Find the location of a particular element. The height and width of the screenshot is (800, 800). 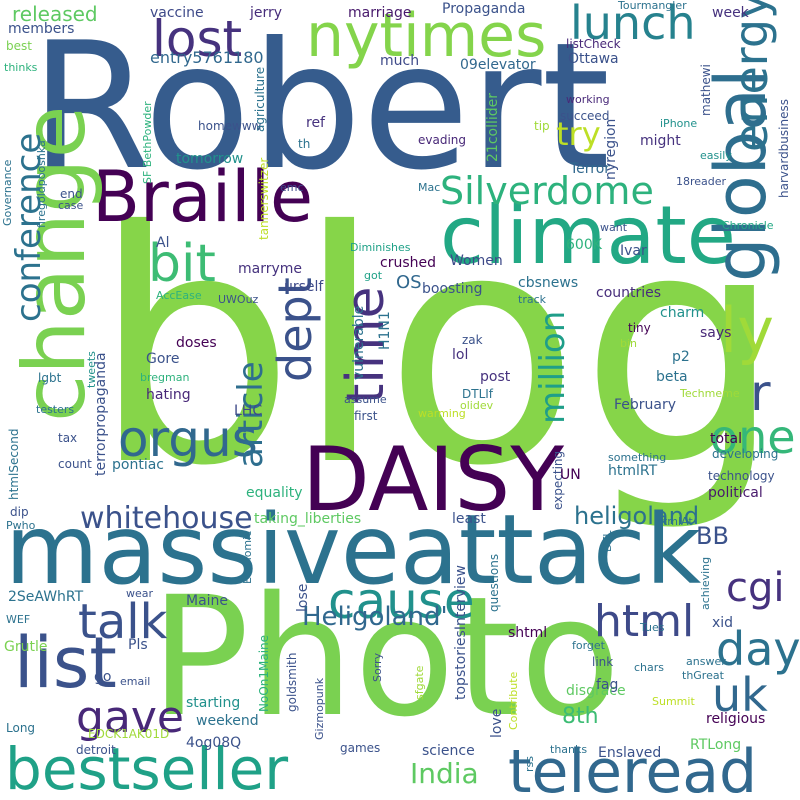

word-summit: Summit is located at coordinates (673, 701).